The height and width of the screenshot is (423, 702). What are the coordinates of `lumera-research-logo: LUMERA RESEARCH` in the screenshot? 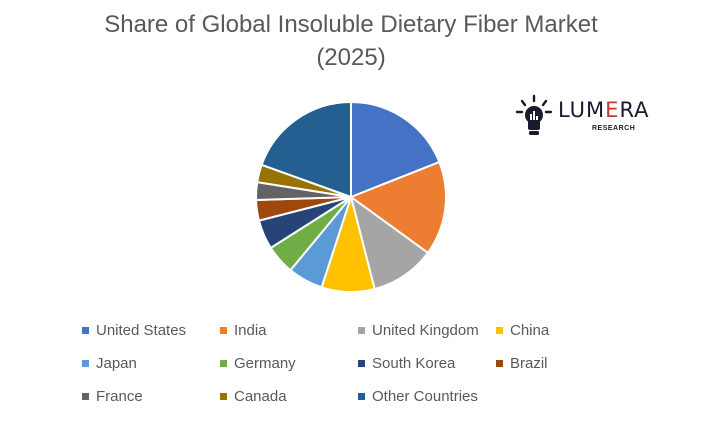 It's located at (589, 117).